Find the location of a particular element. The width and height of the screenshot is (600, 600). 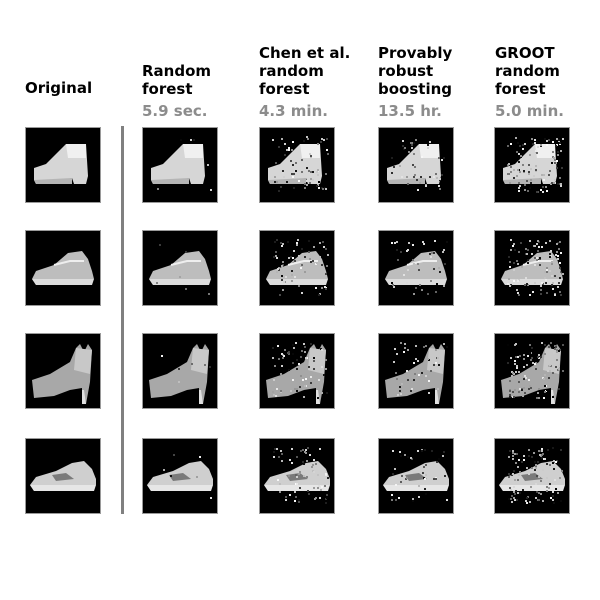

image-high-heel-random-forest is located at coordinates (180, 371).